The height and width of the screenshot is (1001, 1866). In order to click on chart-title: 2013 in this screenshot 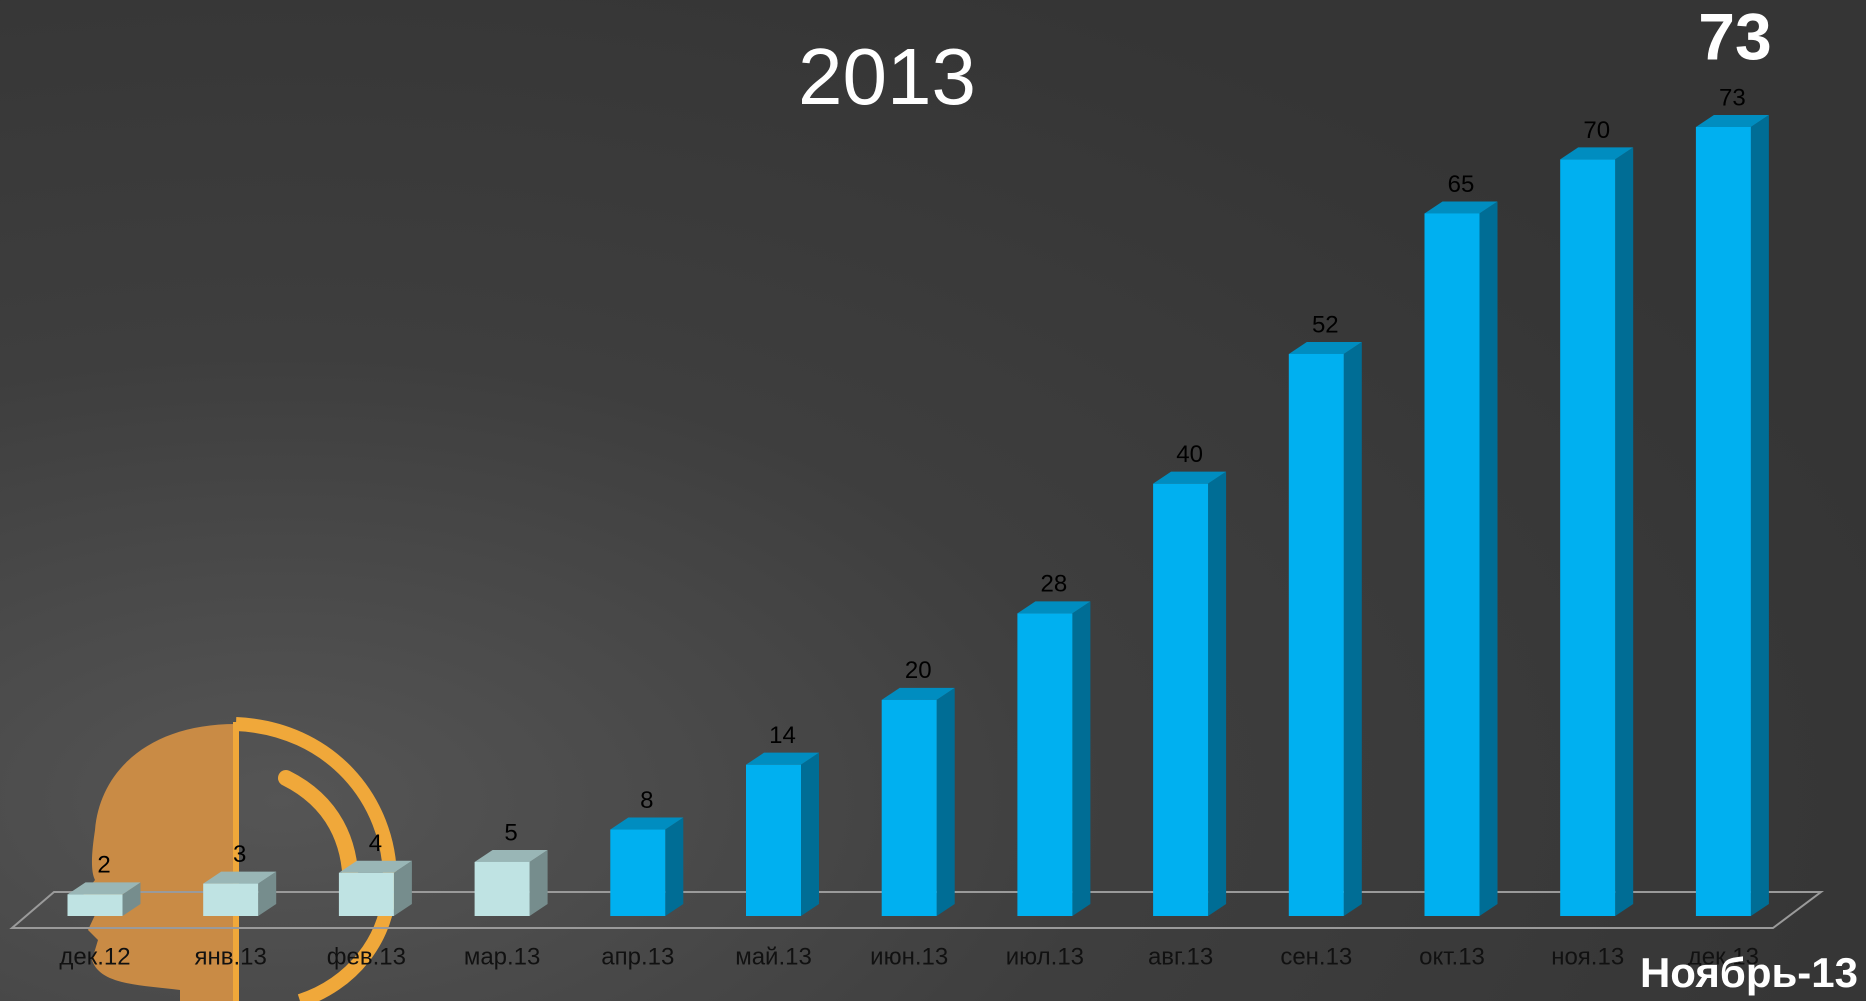, I will do `click(887, 76)`.